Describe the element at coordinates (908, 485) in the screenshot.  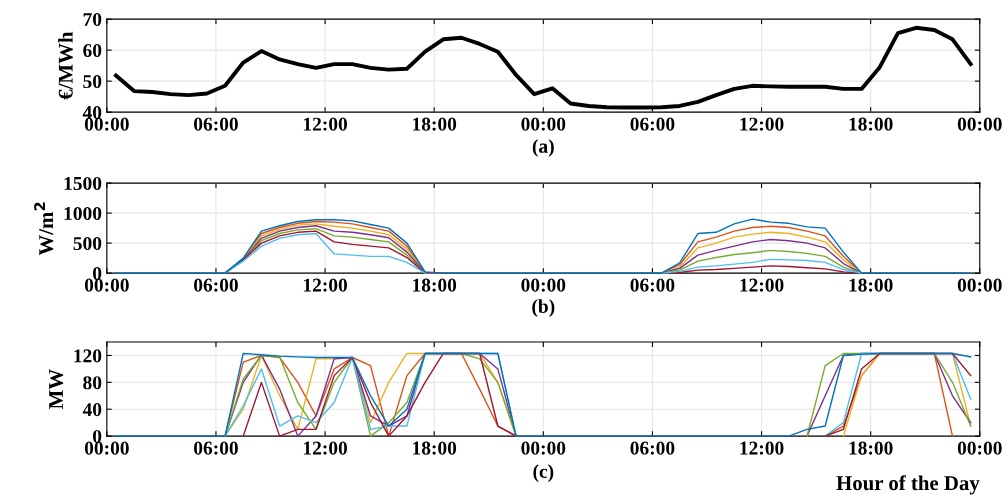
I see `x-axis-title: Hour of the Day` at that location.